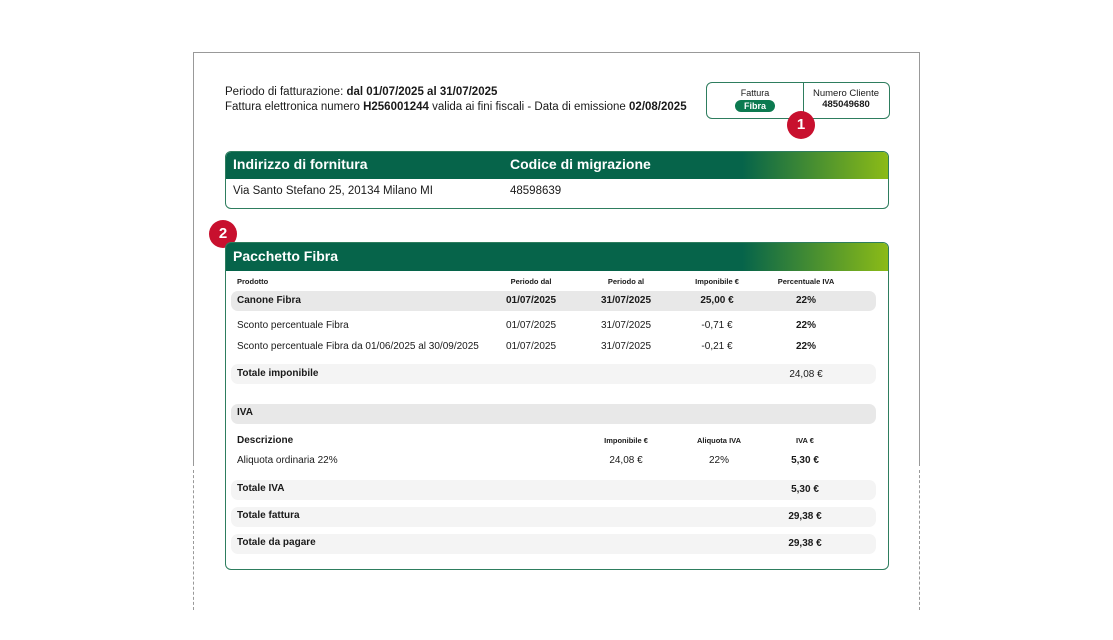 The width and height of the screenshot is (1113, 640). What do you see at coordinates (716, 326) in the screenshot?
I see `cell: -0,71 €` at bounding box center [716, 326].